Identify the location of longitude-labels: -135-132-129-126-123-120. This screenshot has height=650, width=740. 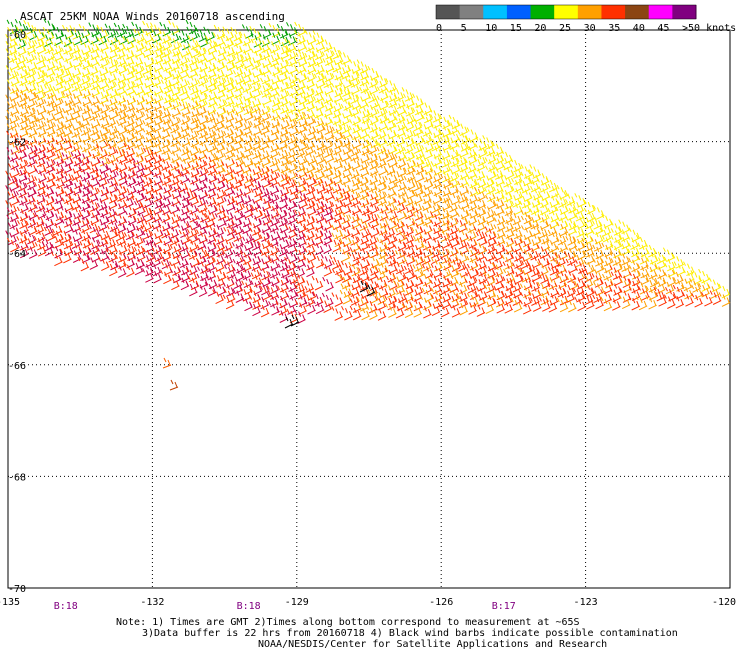
(368, 602).